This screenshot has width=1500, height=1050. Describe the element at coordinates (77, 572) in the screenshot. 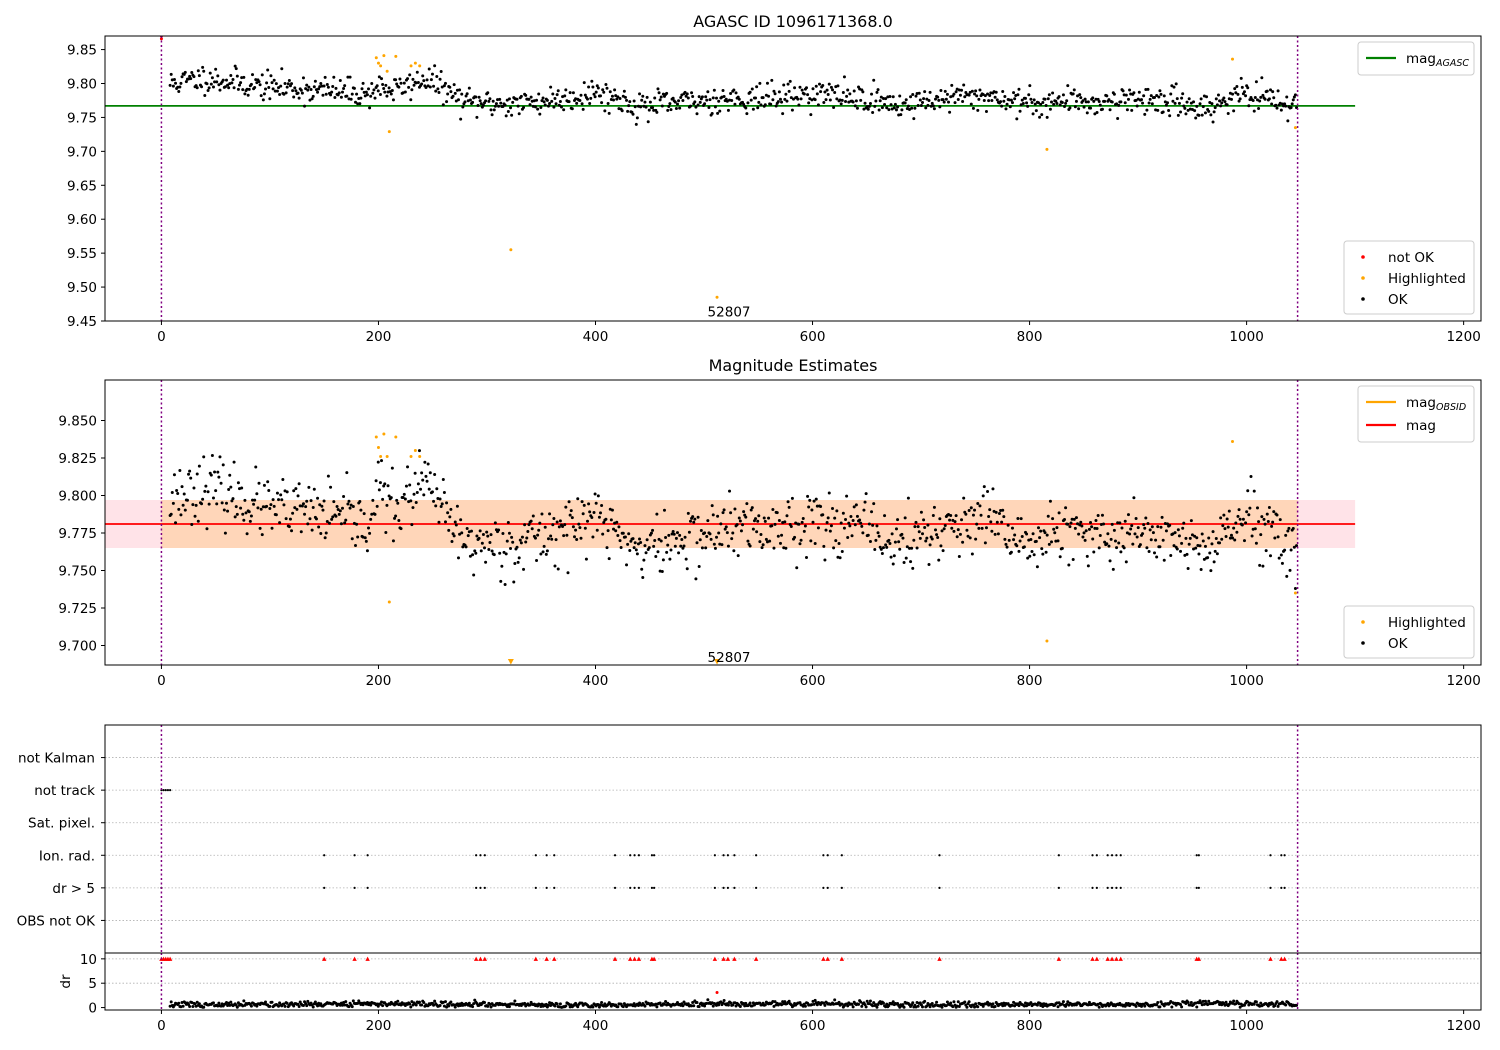

I see `y-tick-label: 9.750` at that location.